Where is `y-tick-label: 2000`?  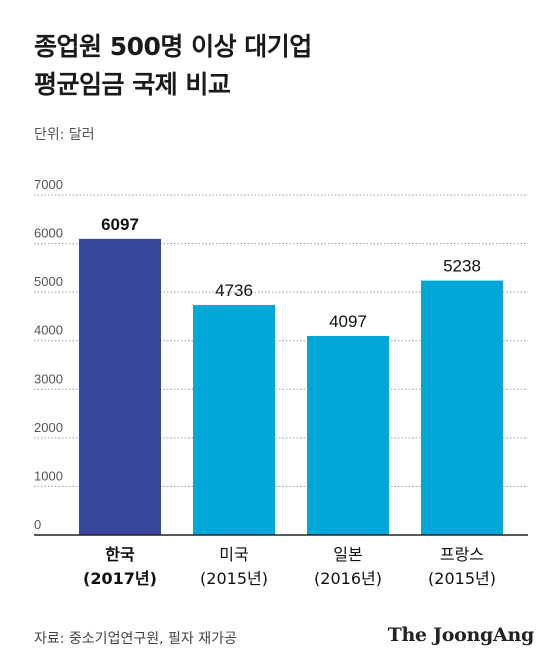
y-tick-label: 2000 is located at coordinates (48, 427).